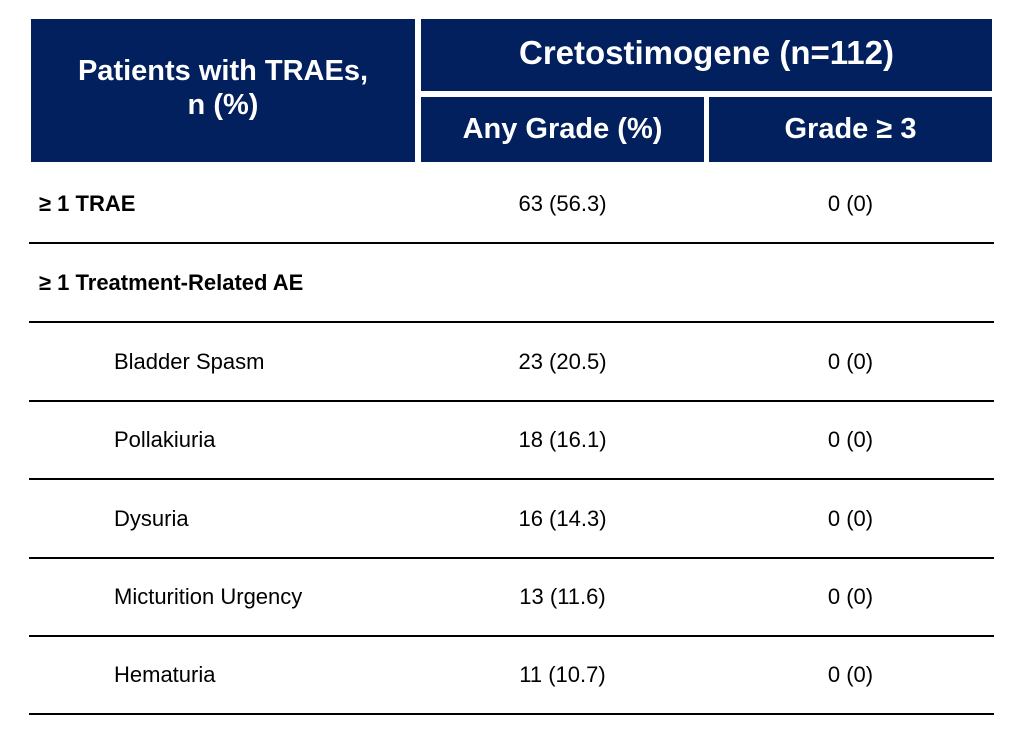 The image size is (1026, 744). Describe the element at coordinates (562, 674) in the screenshot. I see `any-grade-value: 11 (10.7)` at that location.